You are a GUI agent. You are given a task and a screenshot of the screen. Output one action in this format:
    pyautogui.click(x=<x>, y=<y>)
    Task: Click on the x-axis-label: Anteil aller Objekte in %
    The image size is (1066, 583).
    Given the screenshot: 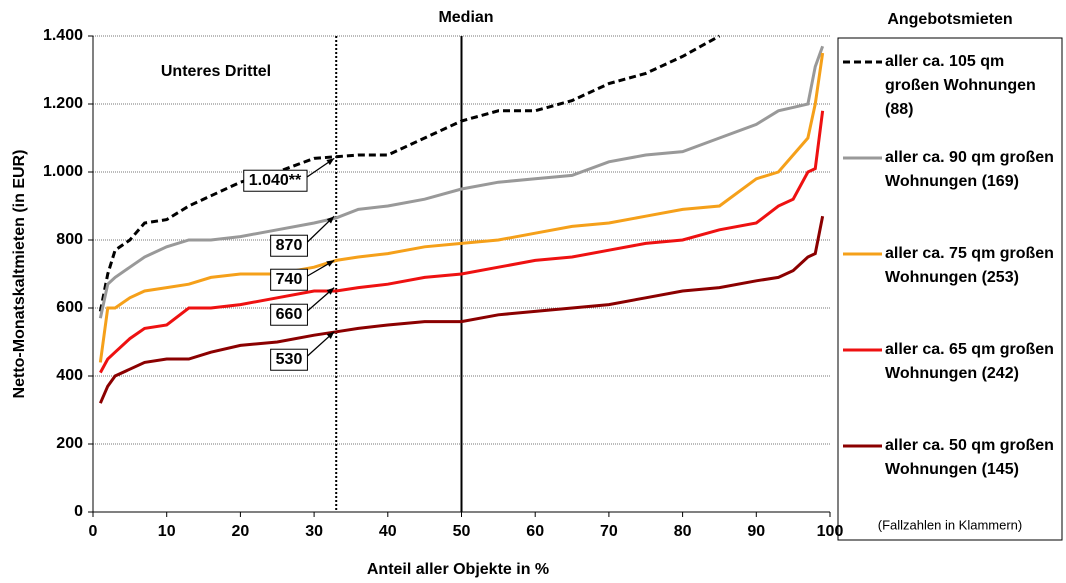 What is the action you would take?
    pyautogui.click(x=458, y=569)
    